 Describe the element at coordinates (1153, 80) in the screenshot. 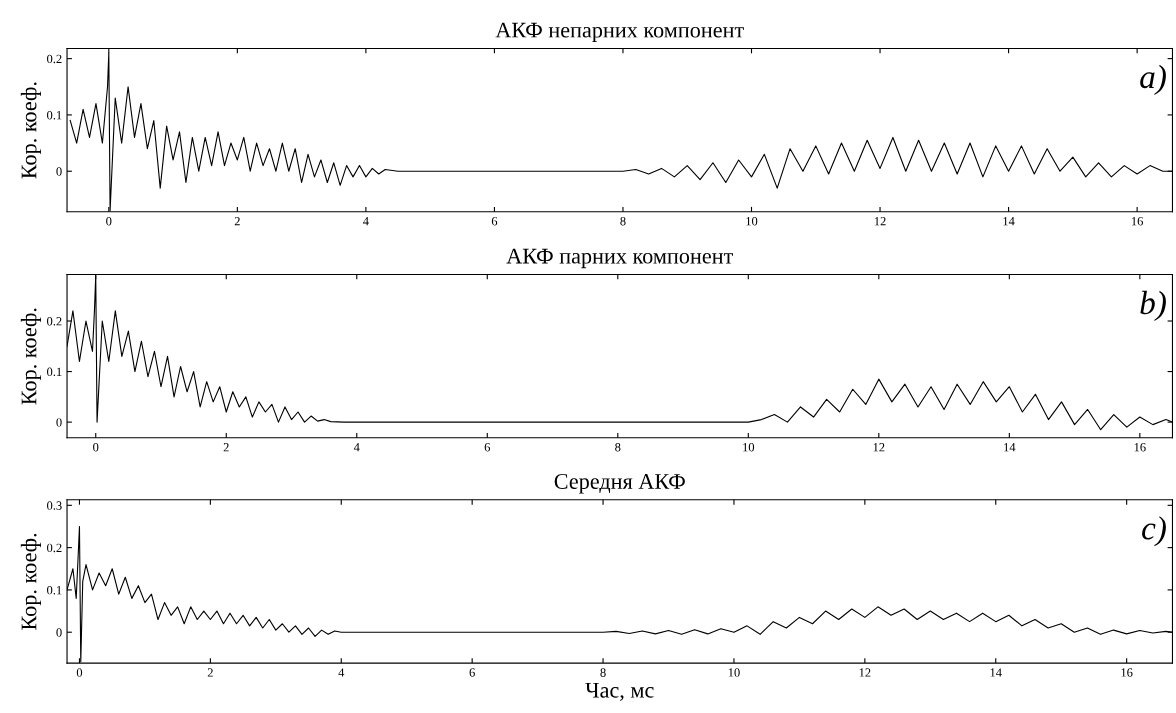

I see `annotation: a)` at that location.